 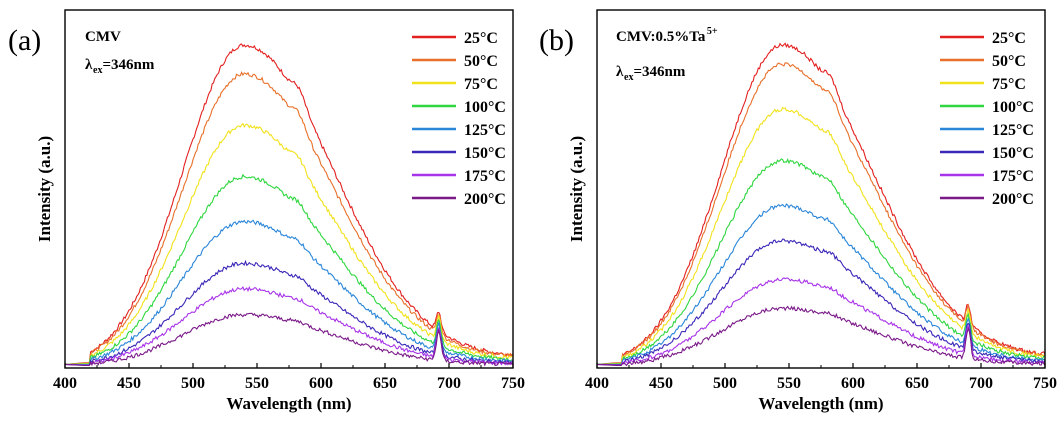 I want to click on sample-label: CMV, so click(x=103, y=37).